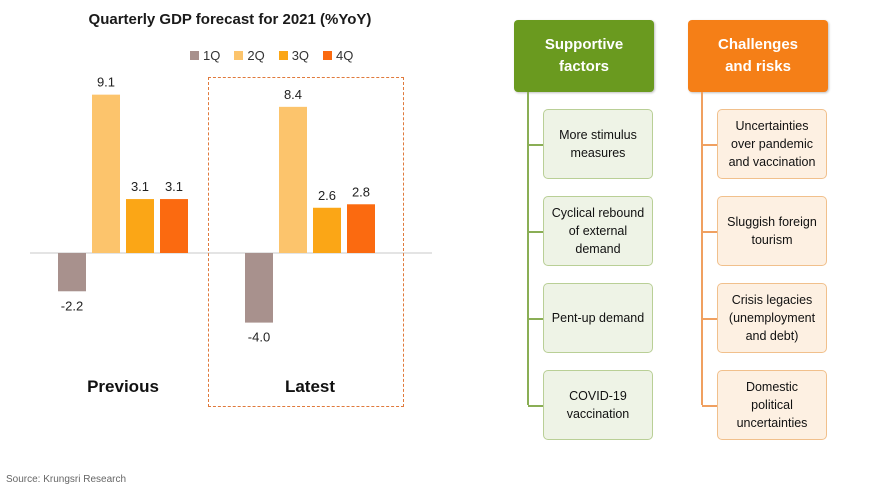  Describe the element at coordinates (310, 386) in the screenshot. I see `category-label-latest: Latest` at that location.